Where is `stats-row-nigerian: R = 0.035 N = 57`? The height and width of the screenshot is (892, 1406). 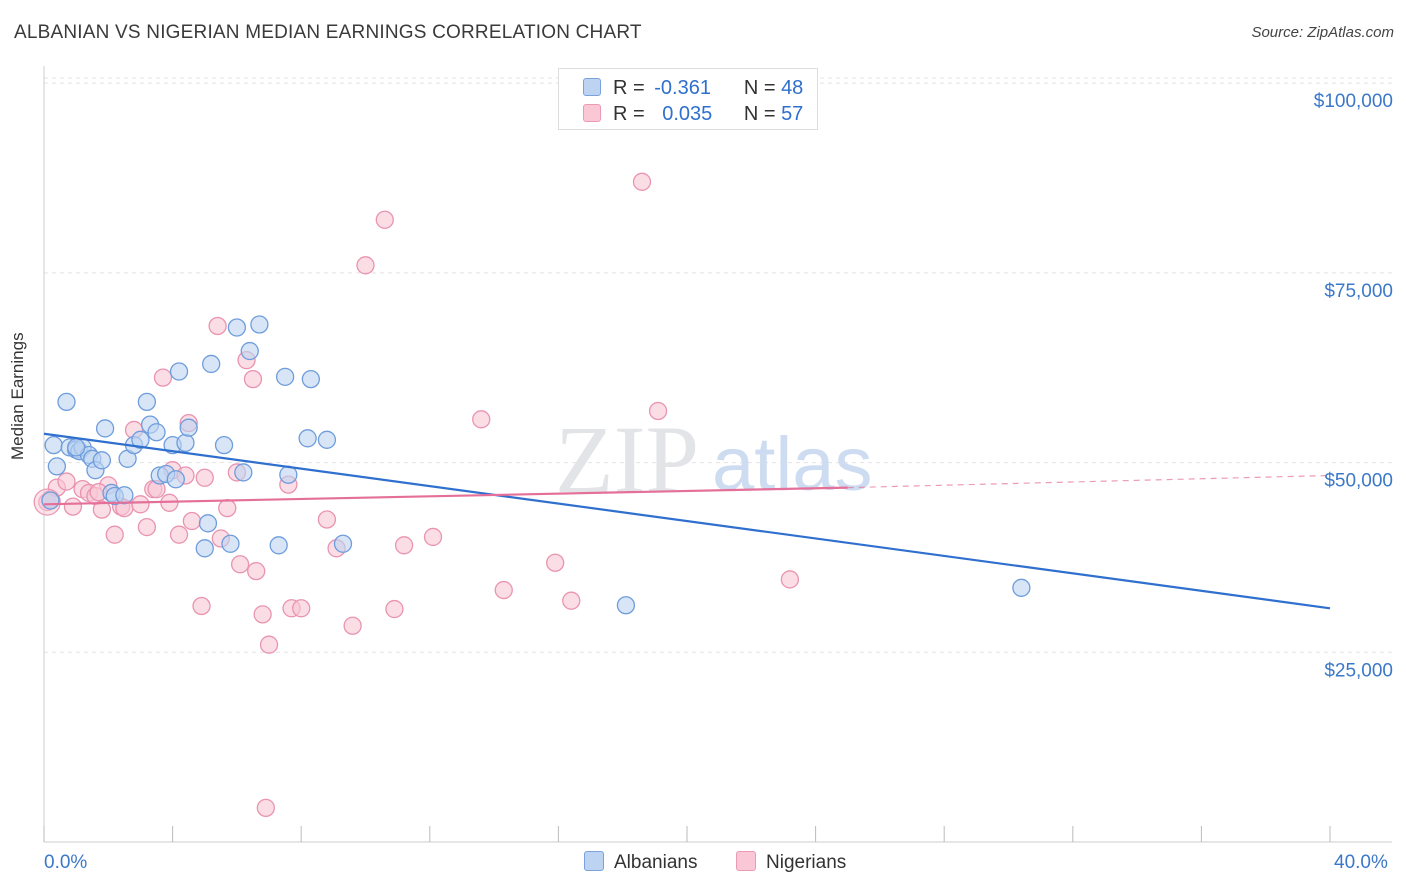
stats-row-nigerian: R = 0.035 N = 57 is located at coordinates (693, 115).